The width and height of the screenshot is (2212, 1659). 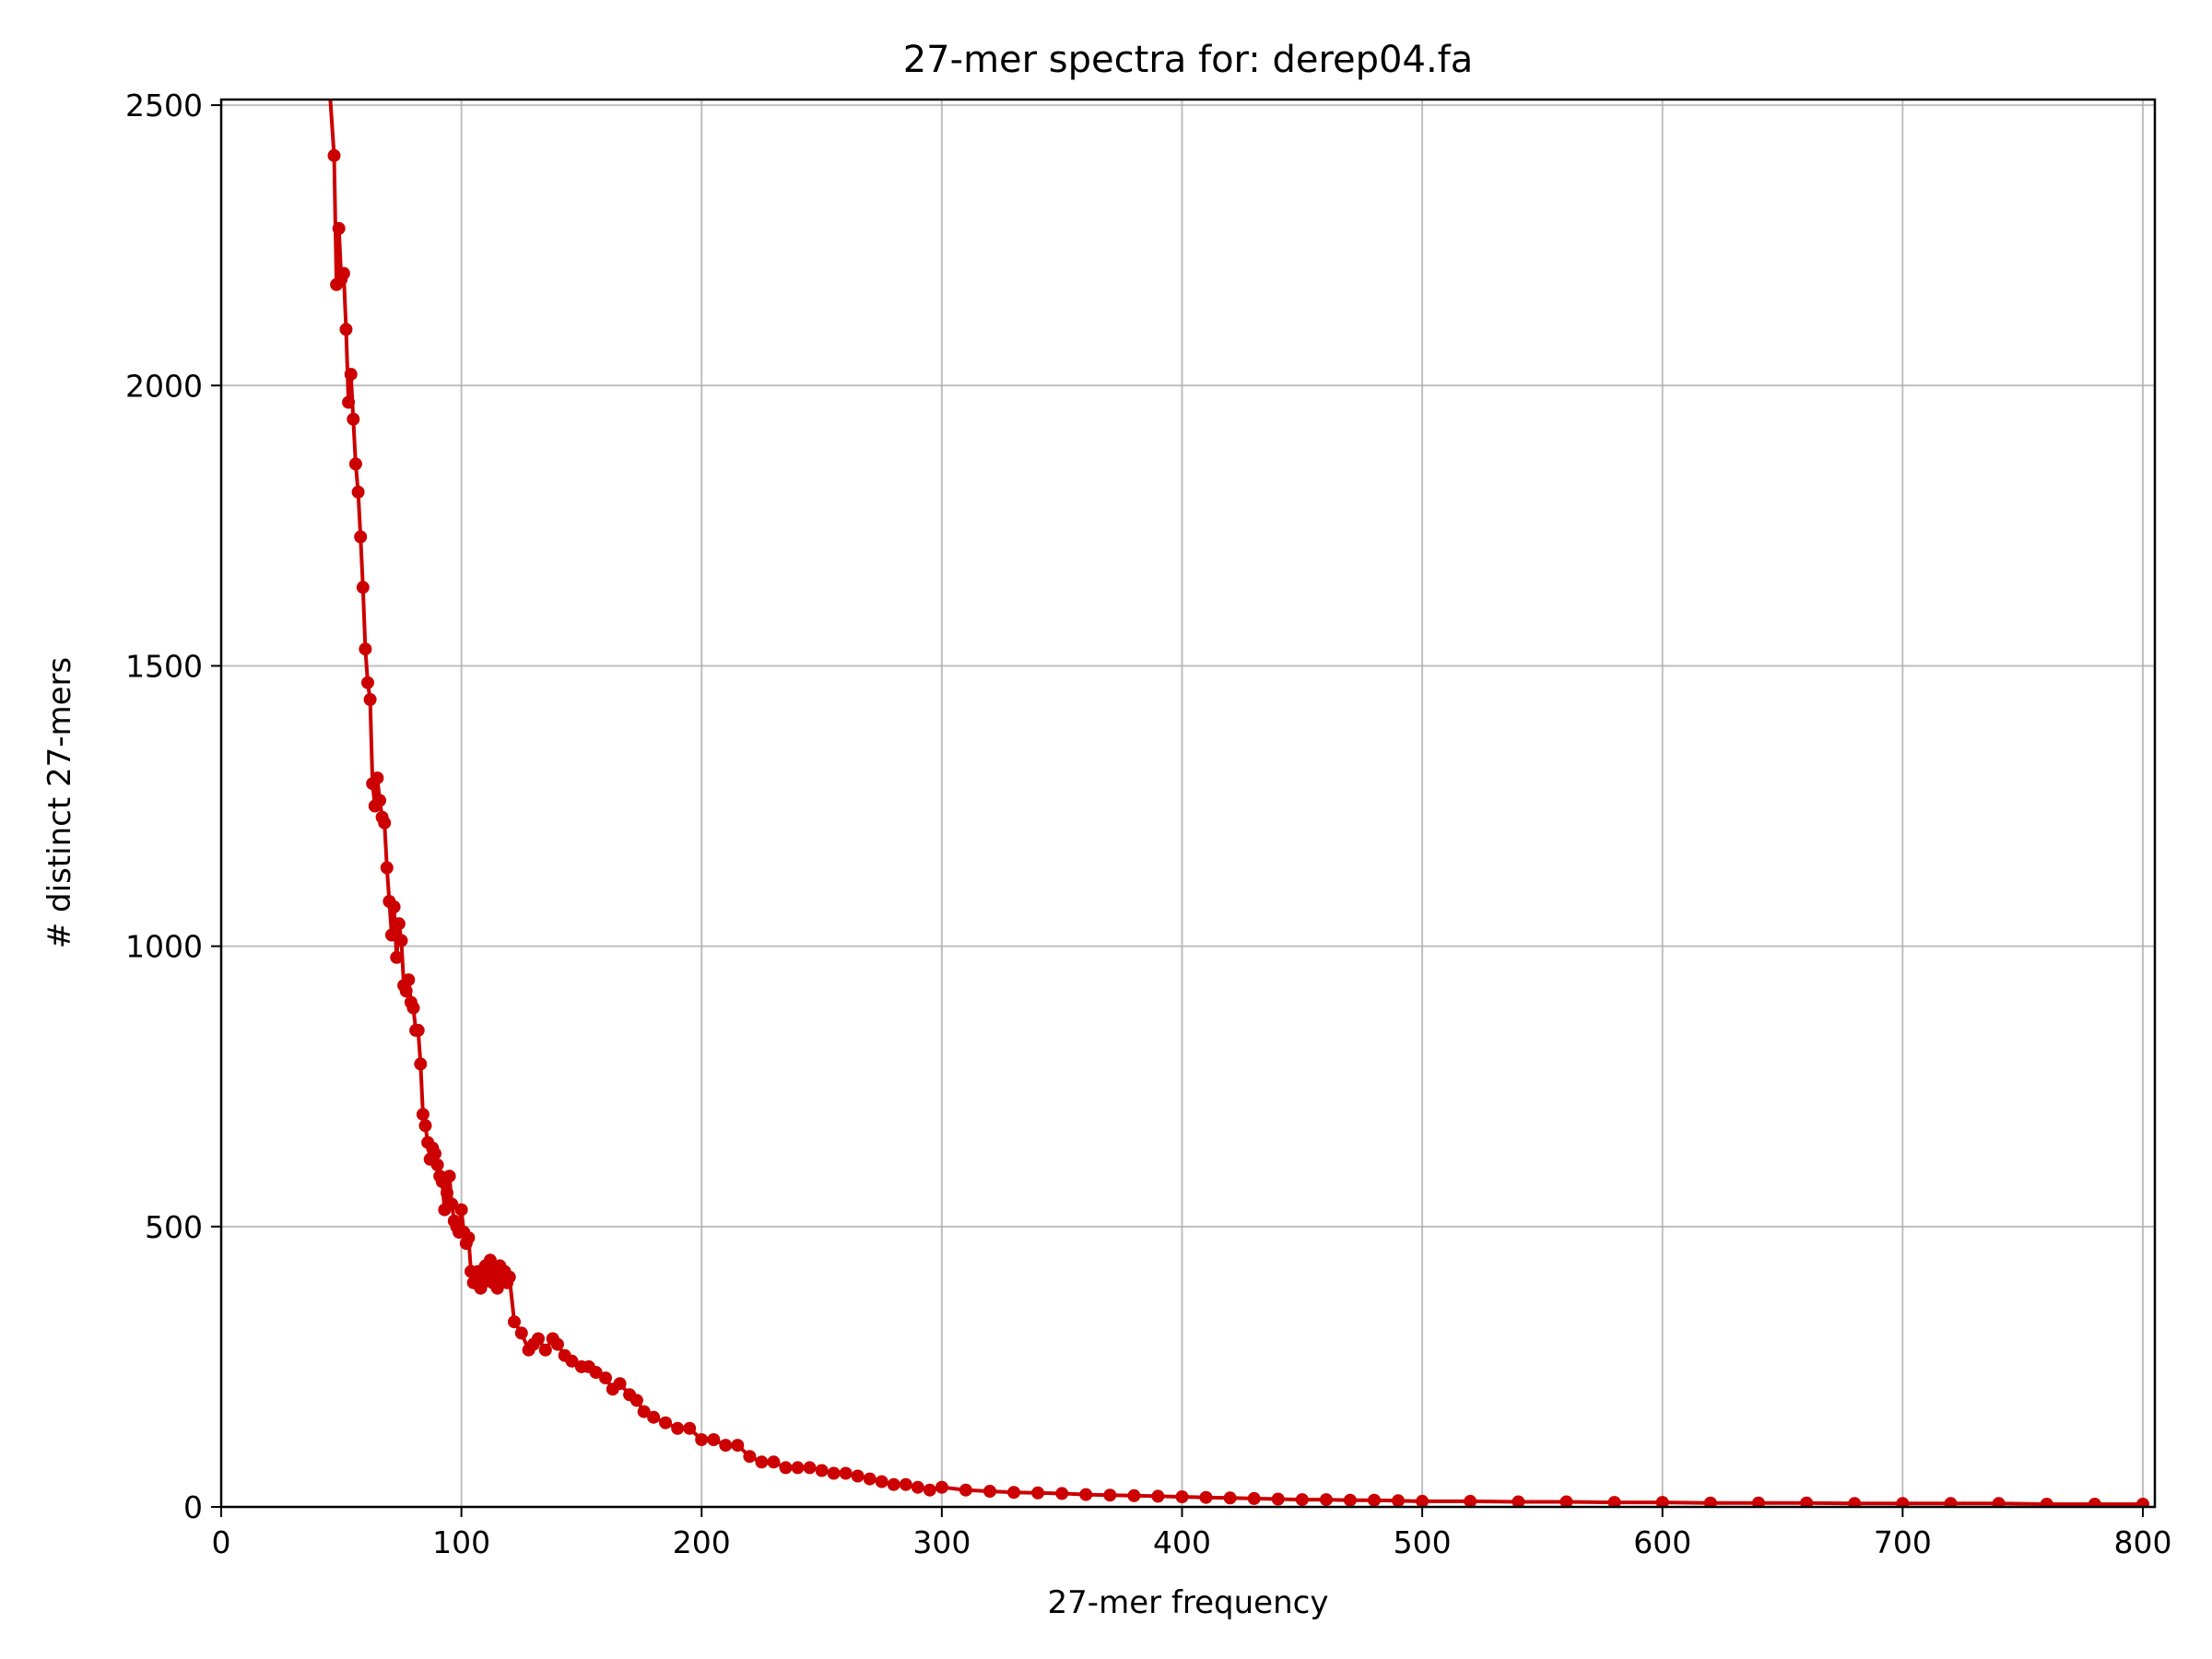 What do you see at coordinates (221, 1542) in the screenshot?
I see `x-tick-label: 0` at bounding box center [221, 1542].